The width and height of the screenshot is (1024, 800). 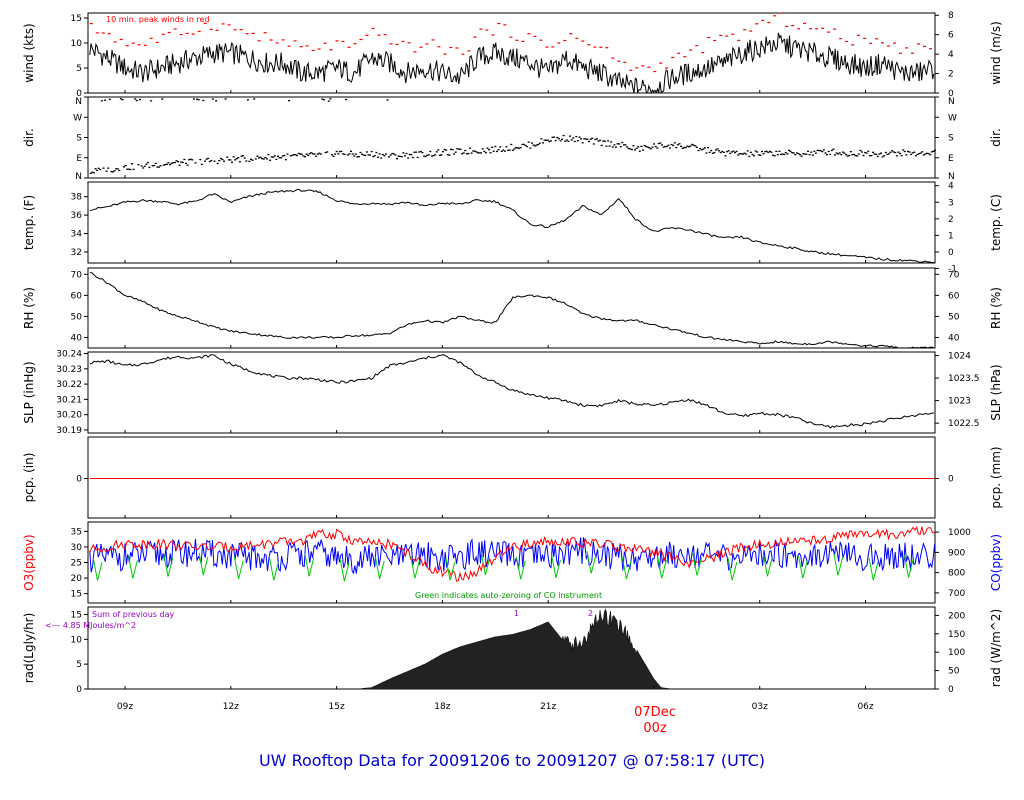 I want to click on rh-ytick-label-right: 70, so click(x=954, y=275).